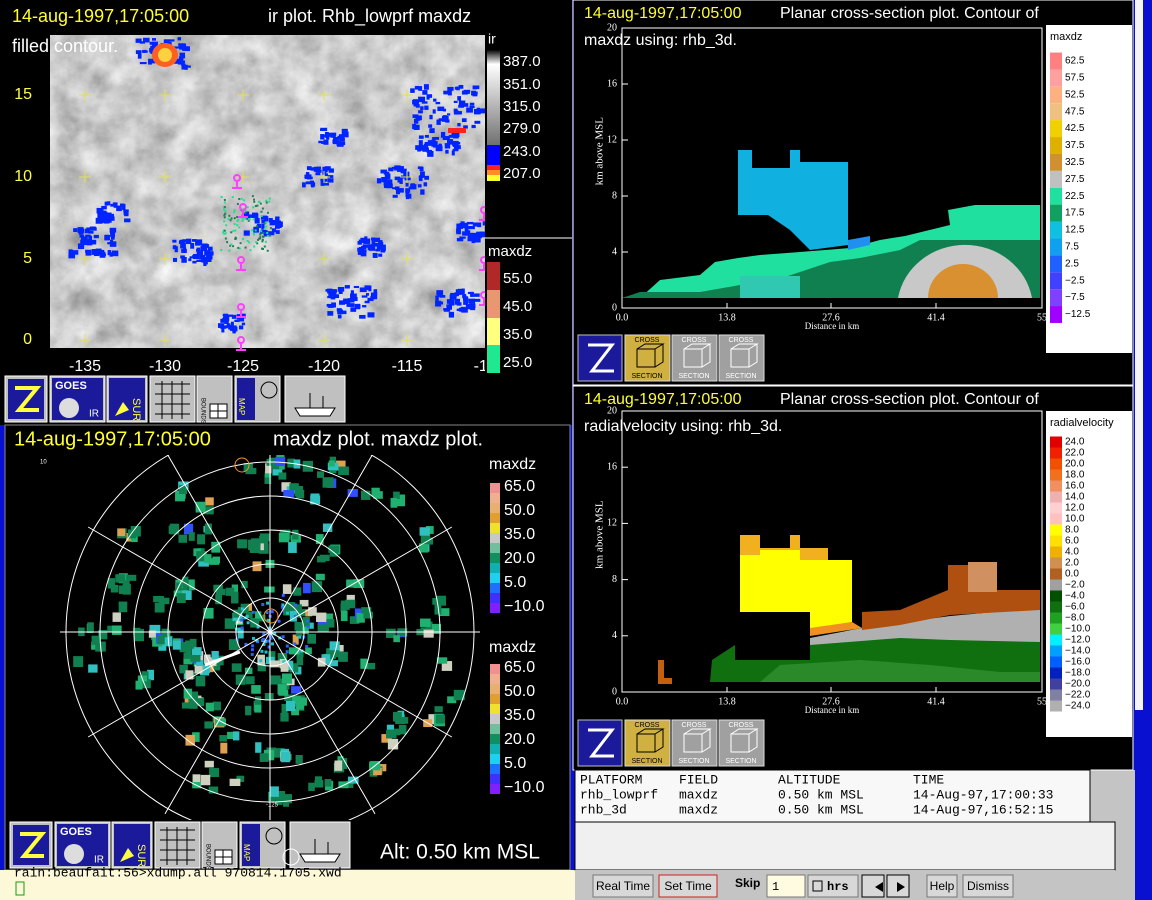  I want to click on unit-menu: hrs, so click(833, 886).